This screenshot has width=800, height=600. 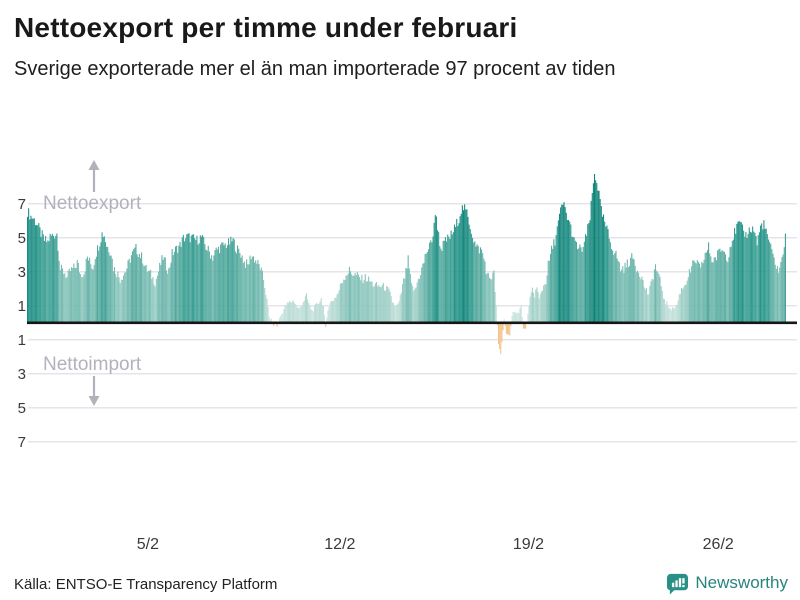 I want to click on nettoexport-label: Nettoexport, so click(x=92, y=203).